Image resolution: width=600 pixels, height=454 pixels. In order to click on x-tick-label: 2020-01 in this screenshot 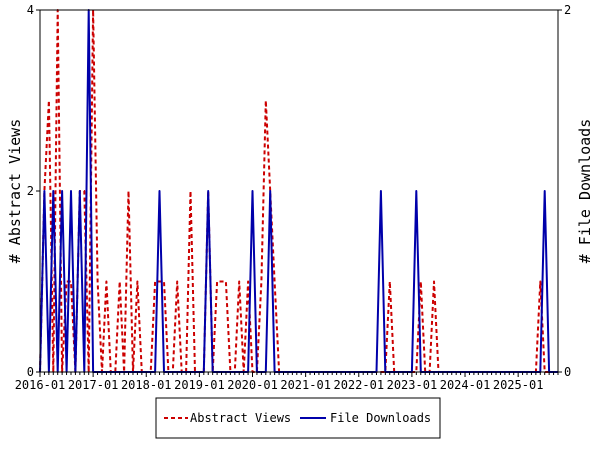, I will do `click(252, 385)`.